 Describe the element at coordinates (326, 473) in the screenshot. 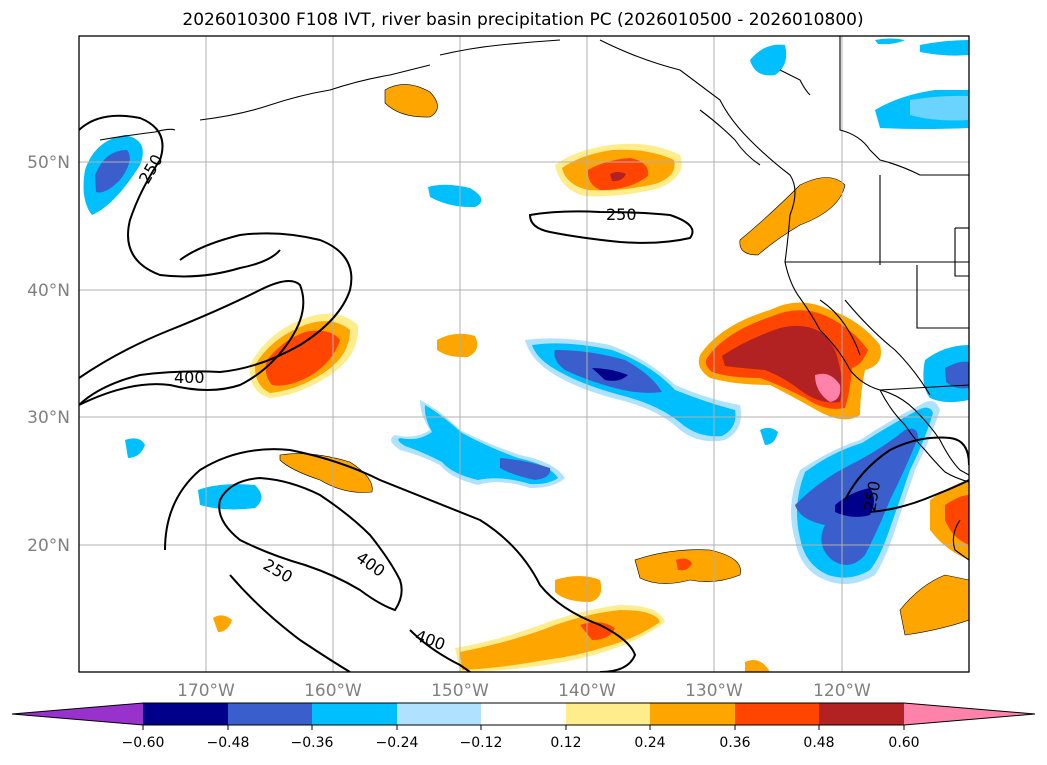

I see `precip-blob-25n-positive` at that location.